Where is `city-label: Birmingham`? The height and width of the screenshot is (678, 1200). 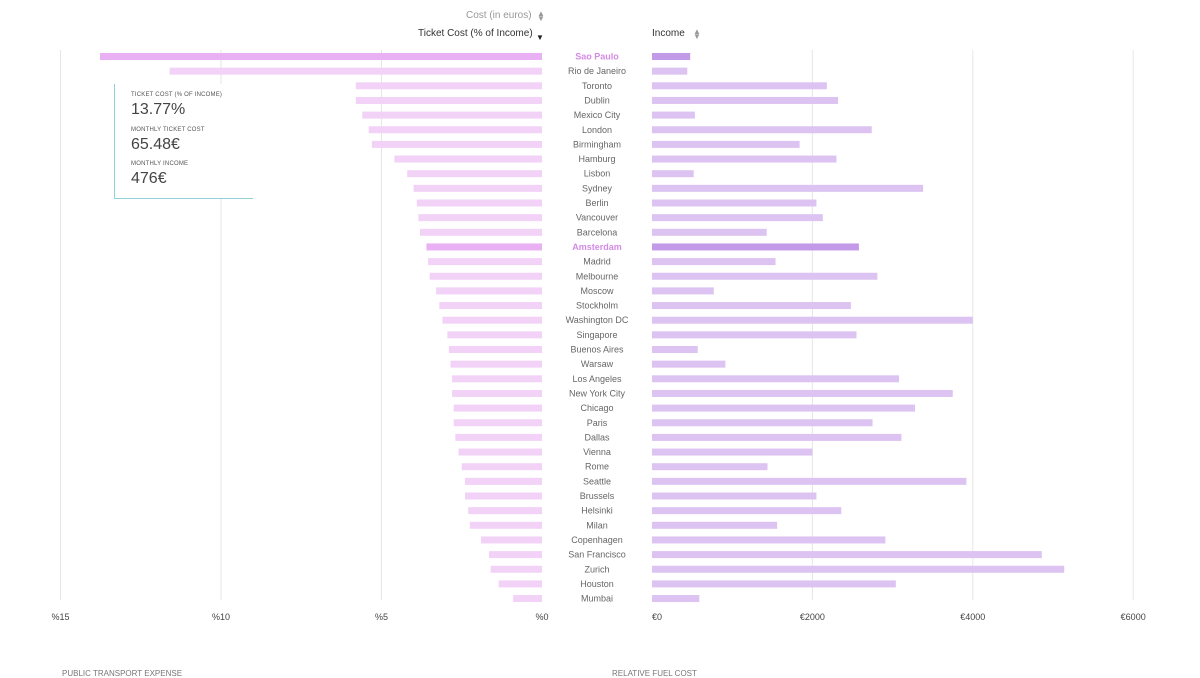
city-label: Birmingham is located at coordinates (597, 144).